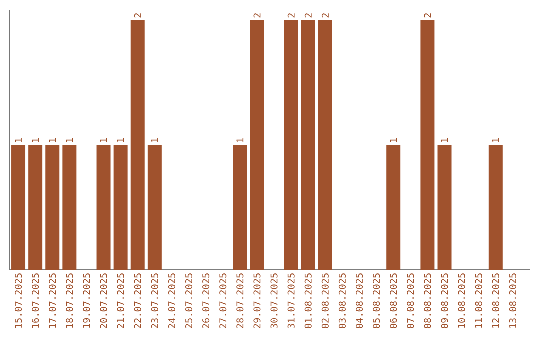 Image resolution: width=540 pixels, height=340 pixels. Describe the element at coordinates (478, 301) in the screenshot. I see `x-tick-label: 11.08.2025` at that location.